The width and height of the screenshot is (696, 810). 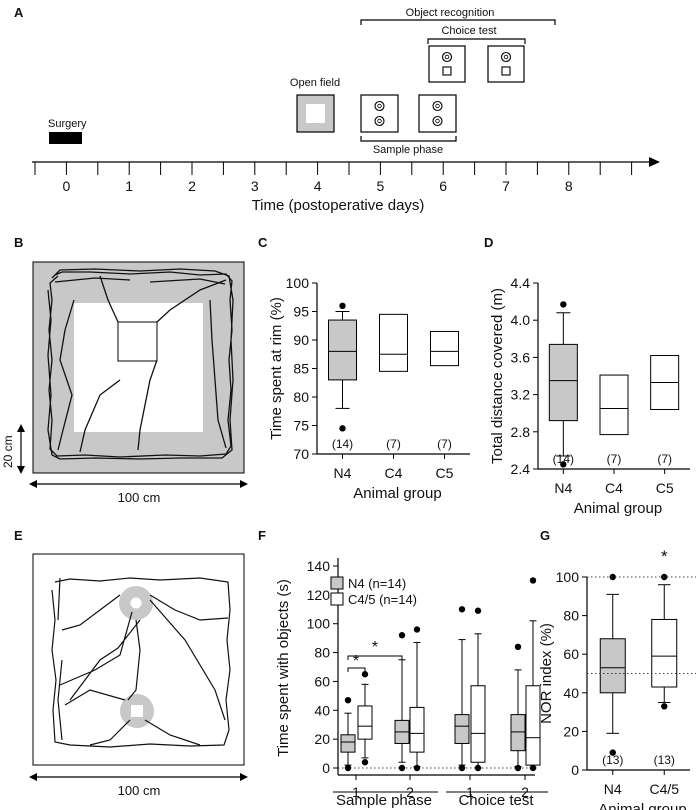 I want to click on box-C4/5, so click(x=664, y=641).